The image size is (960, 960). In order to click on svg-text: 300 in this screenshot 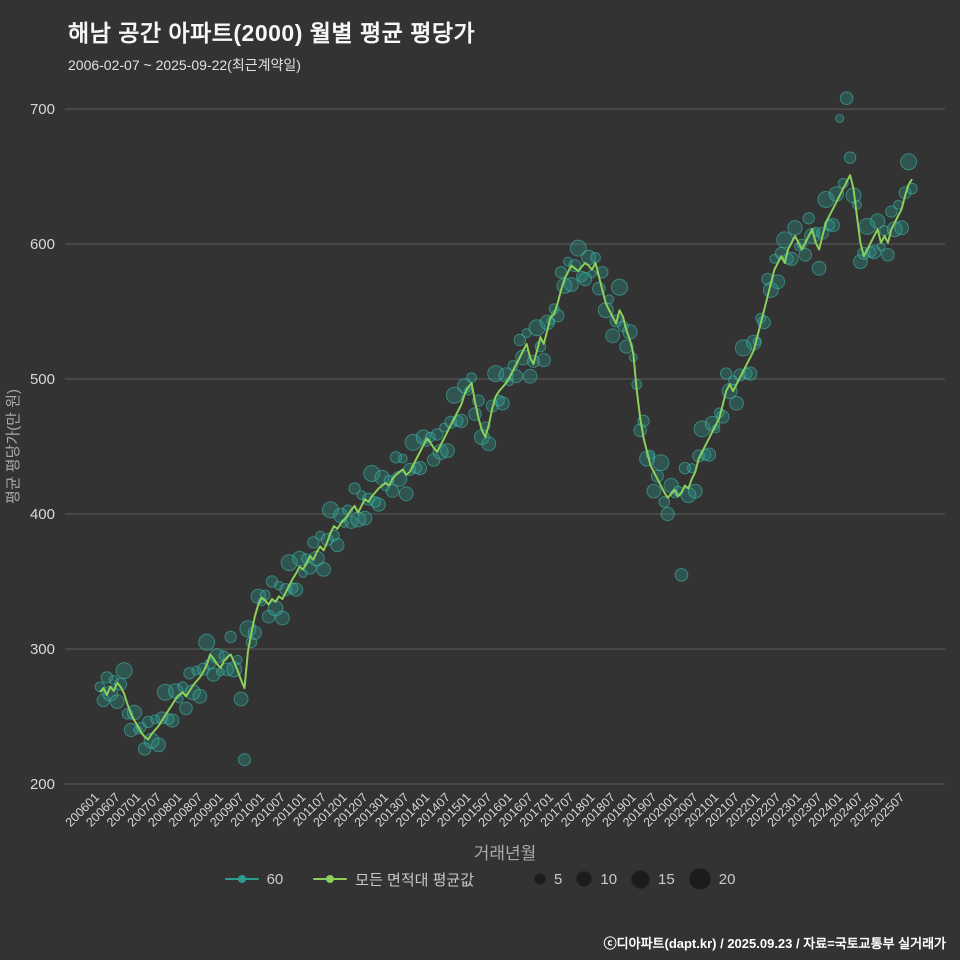, I will do `click(42, 649)`.